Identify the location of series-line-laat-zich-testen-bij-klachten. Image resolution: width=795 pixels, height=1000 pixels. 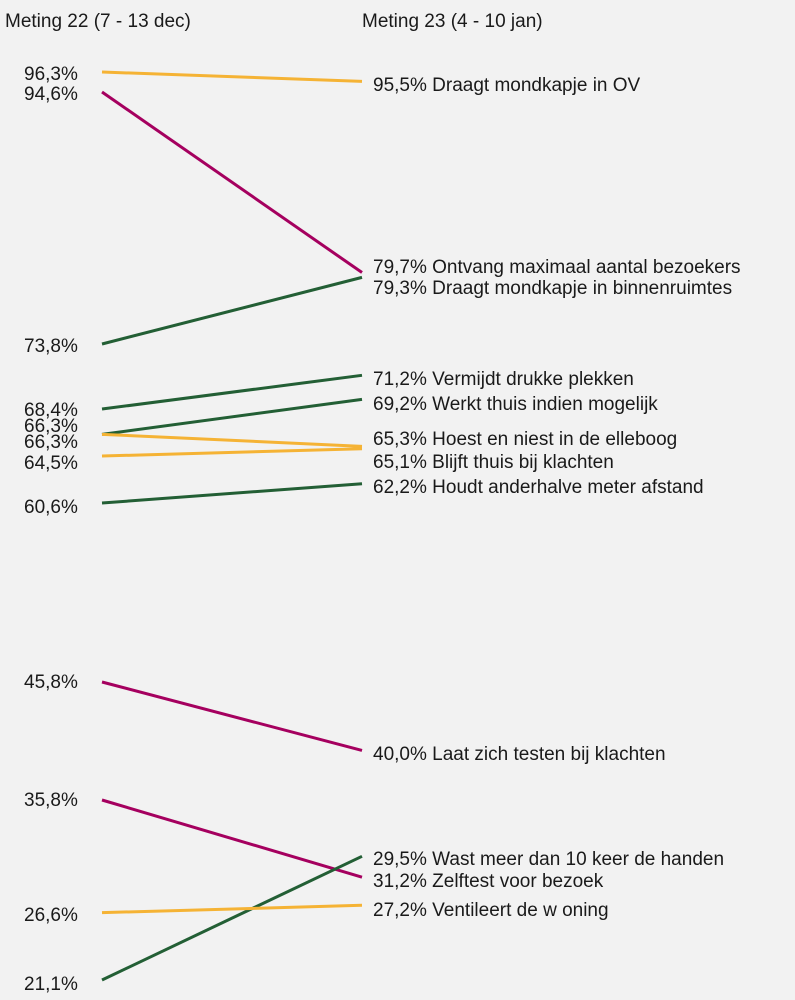
(232, 716).